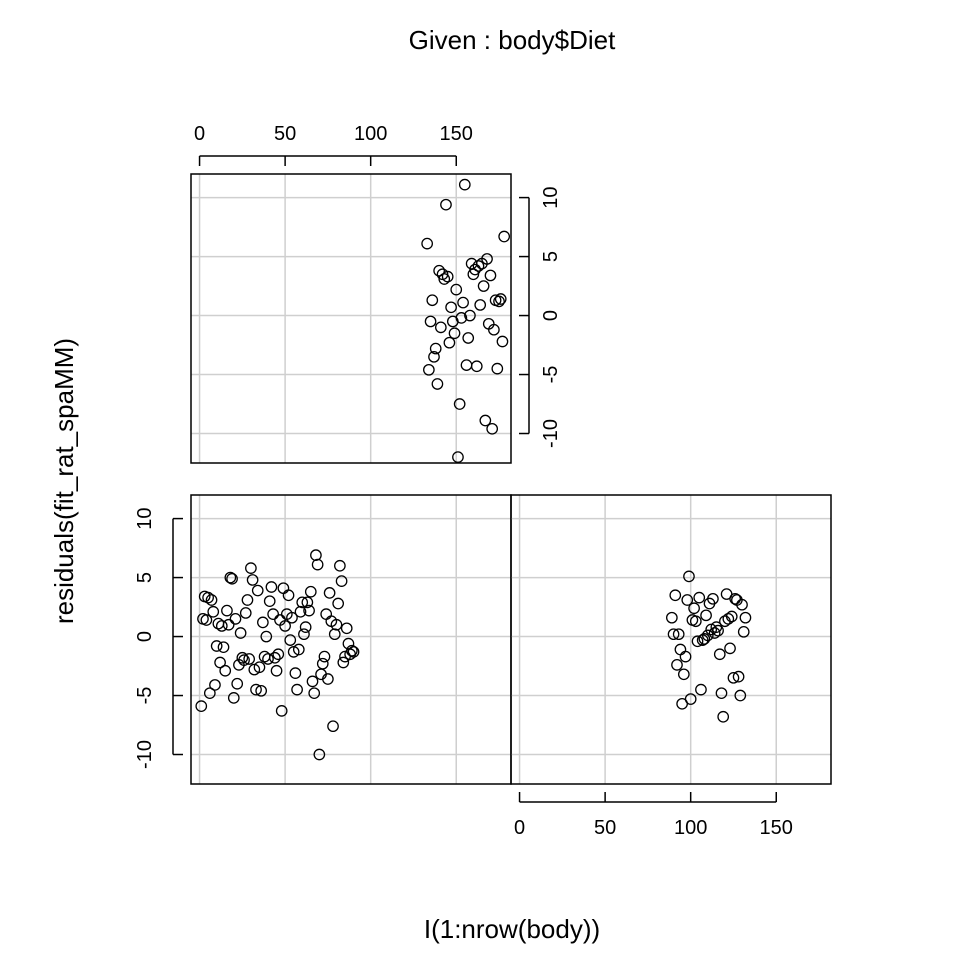 This screenshot has width=960, height=960. I want to click on panel-3: 0 50 100 150 -10 -5 0 5 10, so click(376, 293).